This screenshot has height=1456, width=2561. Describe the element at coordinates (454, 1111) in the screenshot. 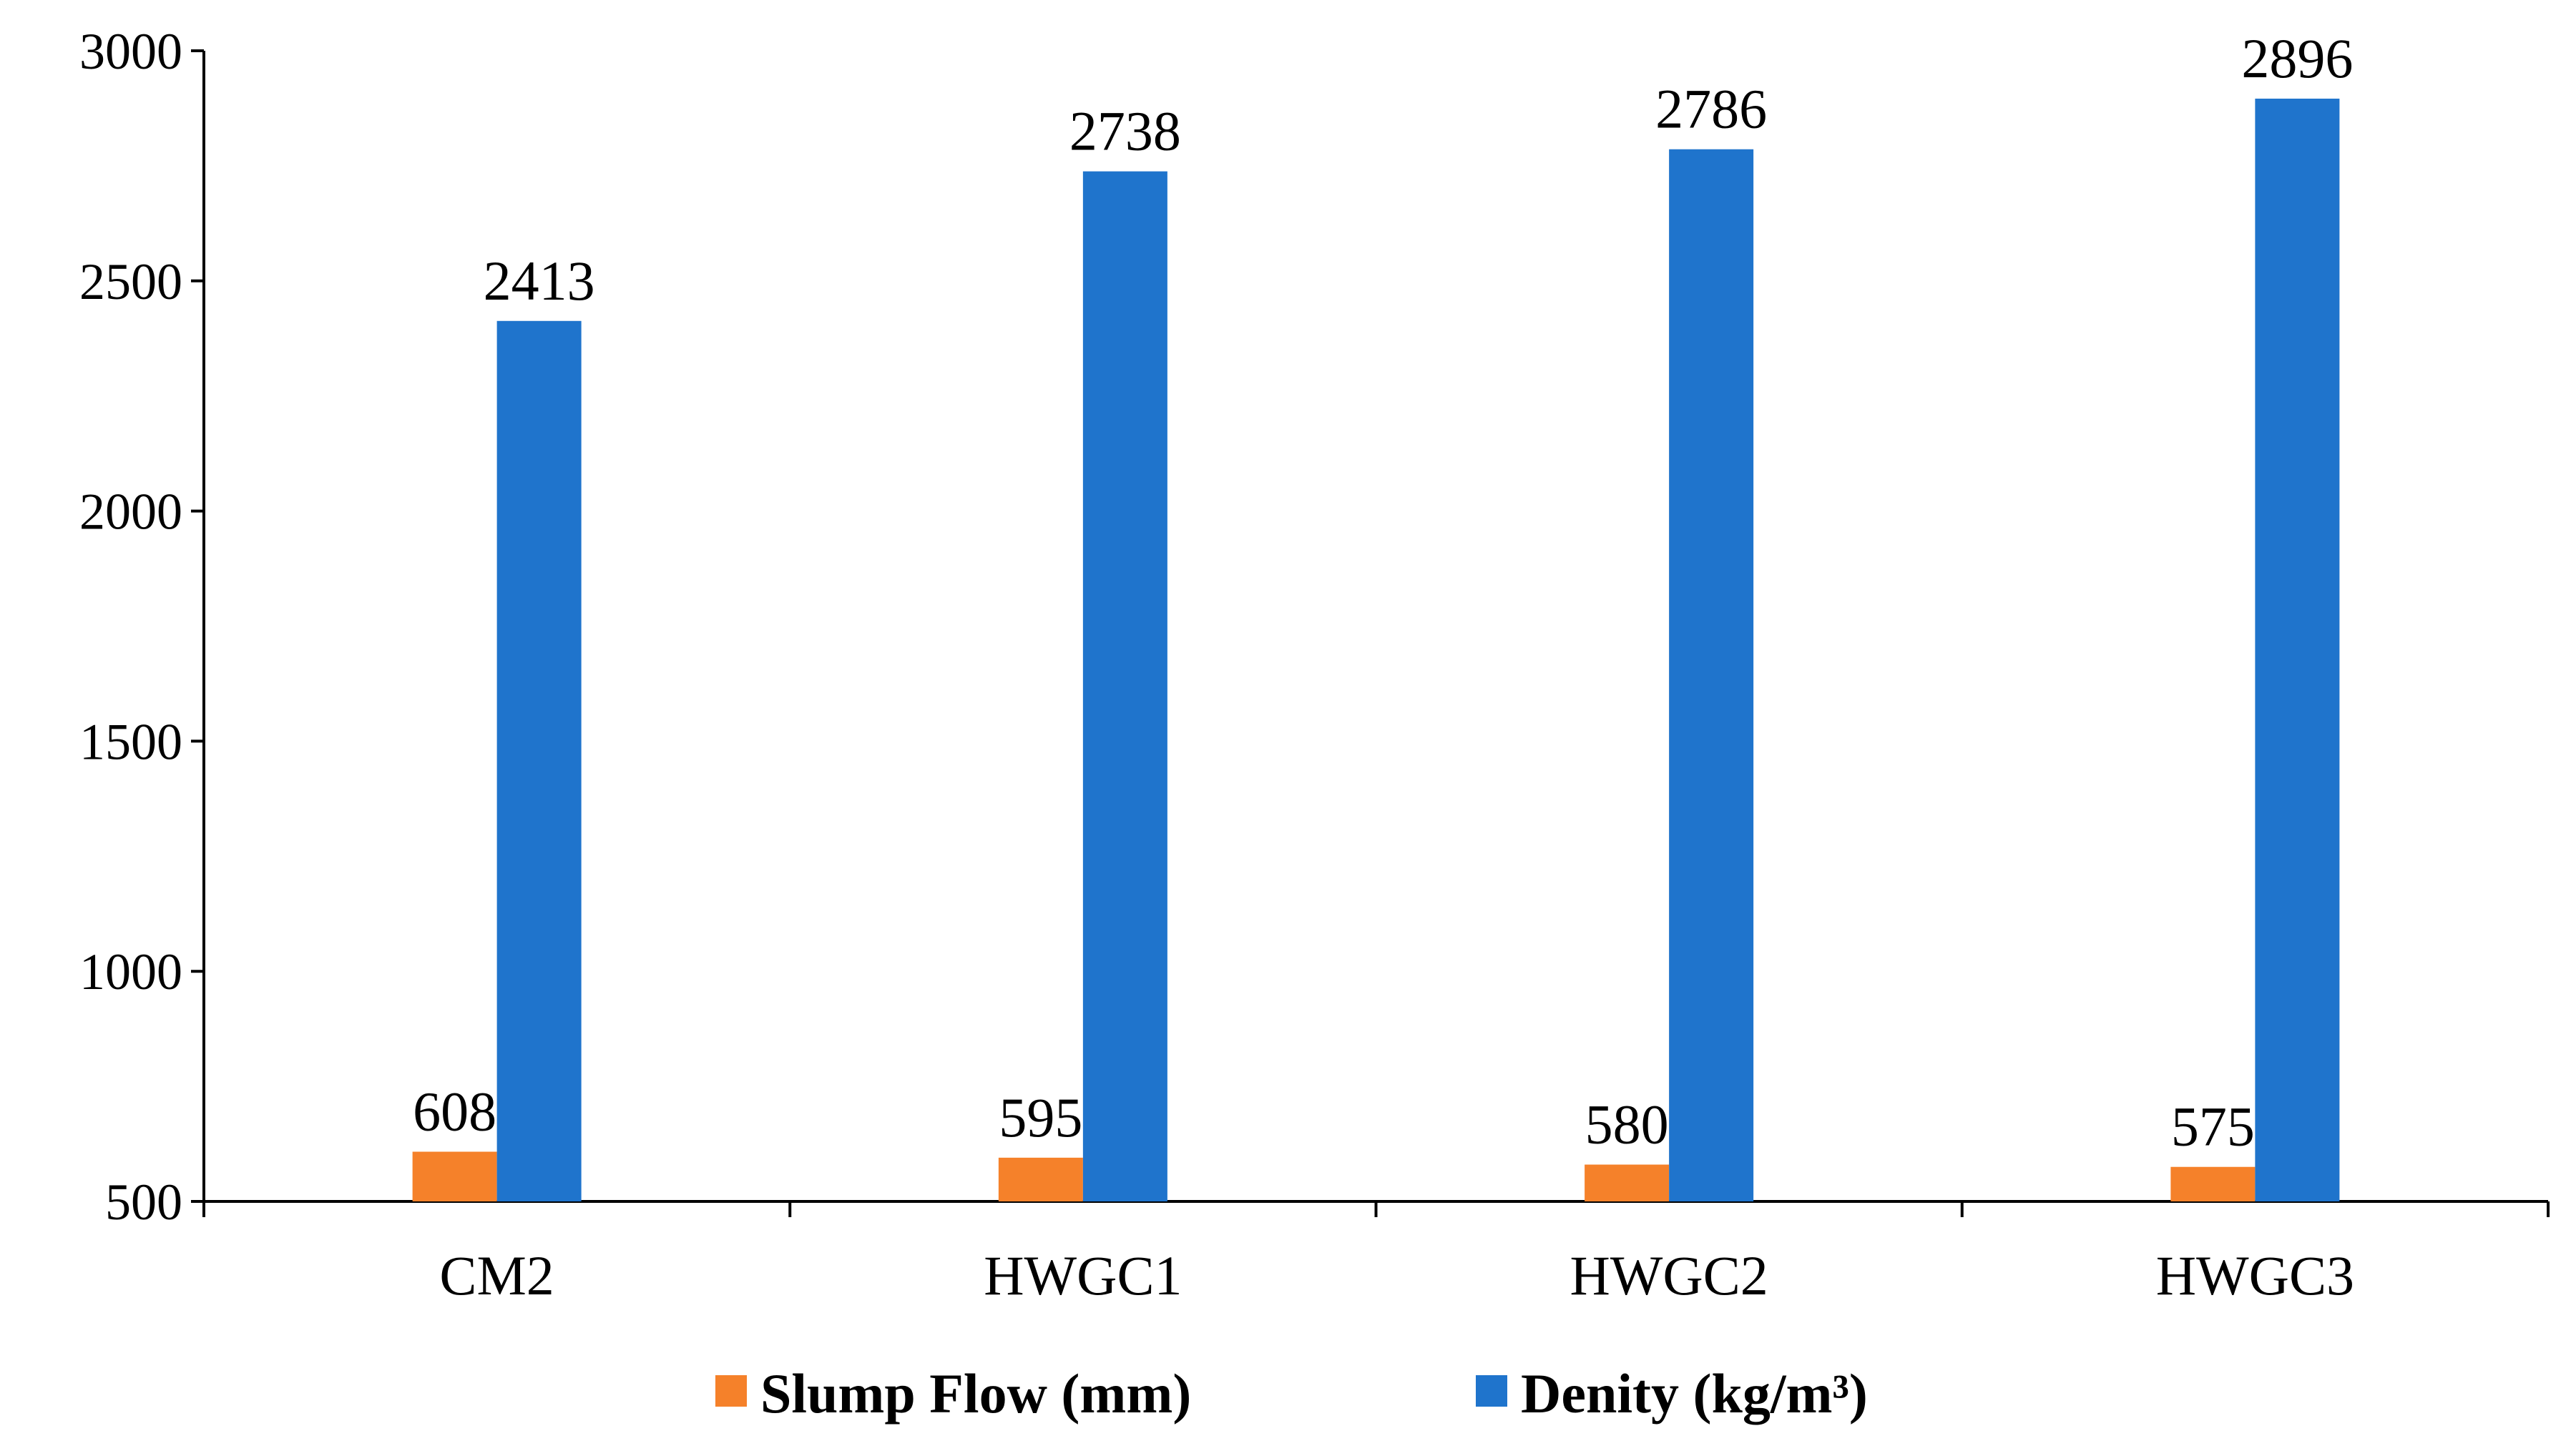

I see `data-label: 608` at that location.